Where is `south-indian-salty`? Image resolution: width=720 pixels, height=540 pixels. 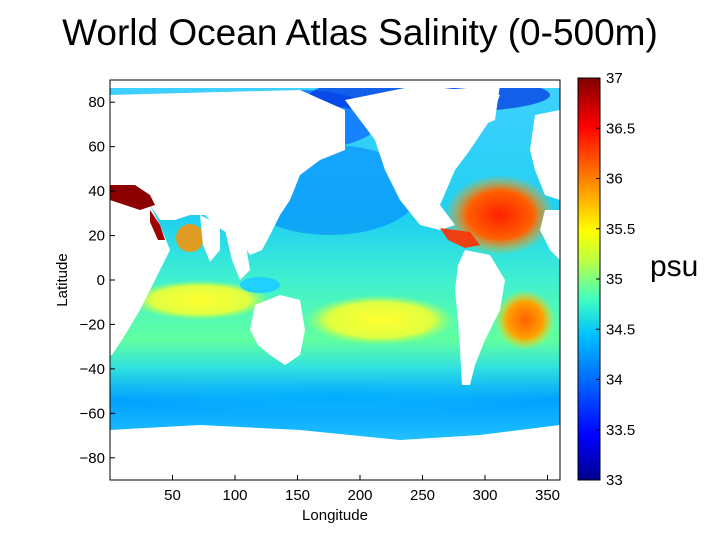
south-indian-salty is located at coordinates (200, 300).